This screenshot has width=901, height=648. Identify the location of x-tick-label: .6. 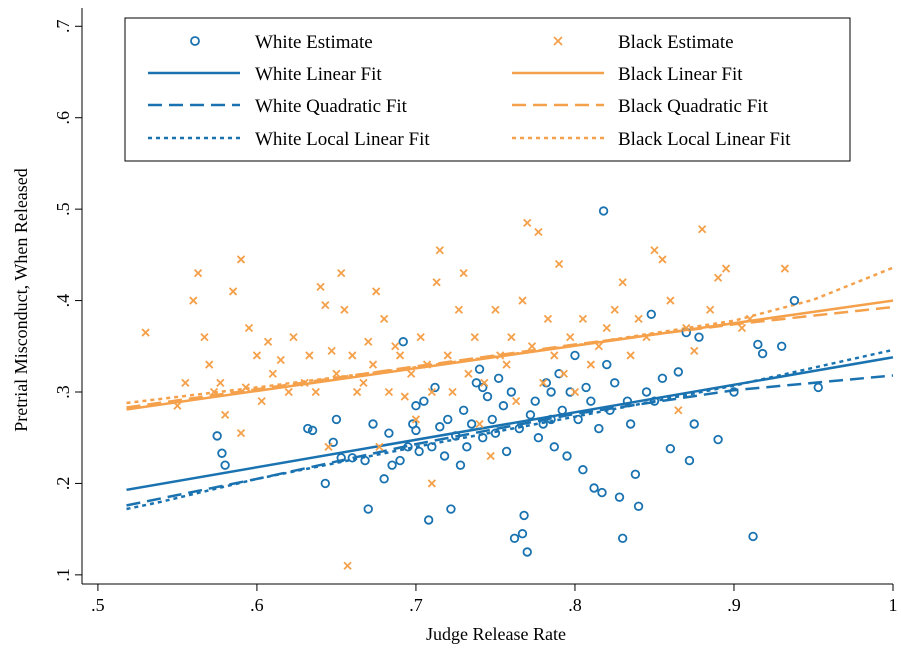
(257, 605).